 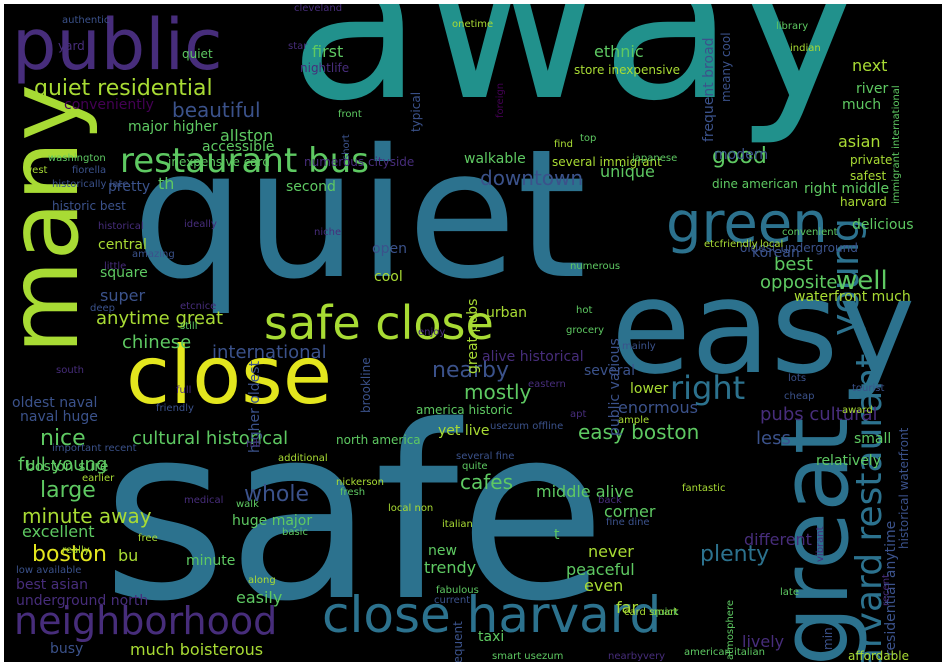 I want to click on word-cool: cool, so click(x=388, y=277).